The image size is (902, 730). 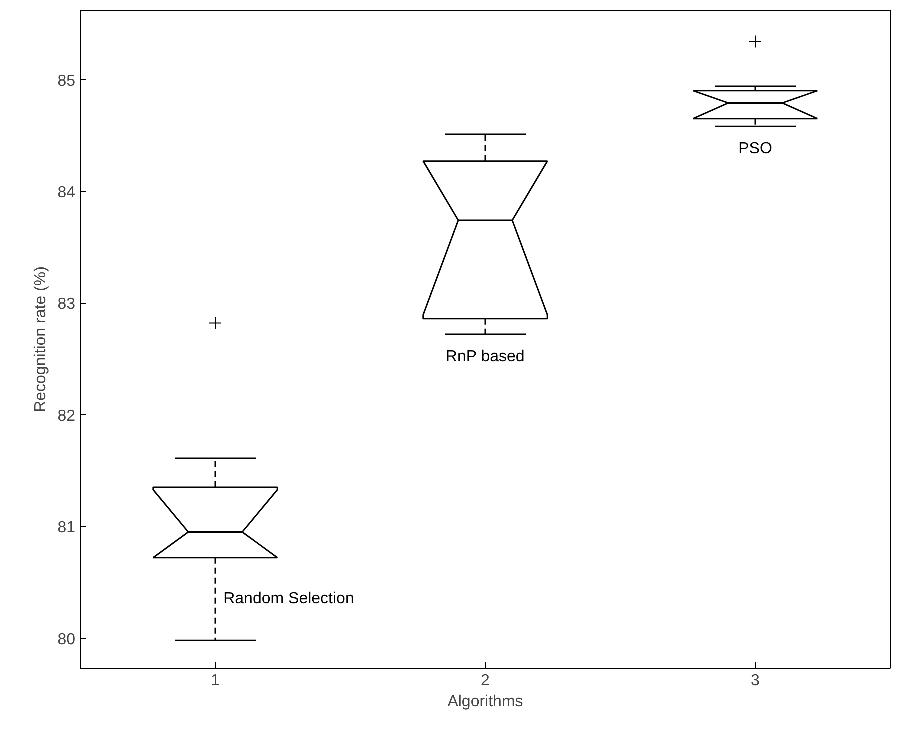 I want to click on y-tick-label: 82, so click(x=67, y=416).